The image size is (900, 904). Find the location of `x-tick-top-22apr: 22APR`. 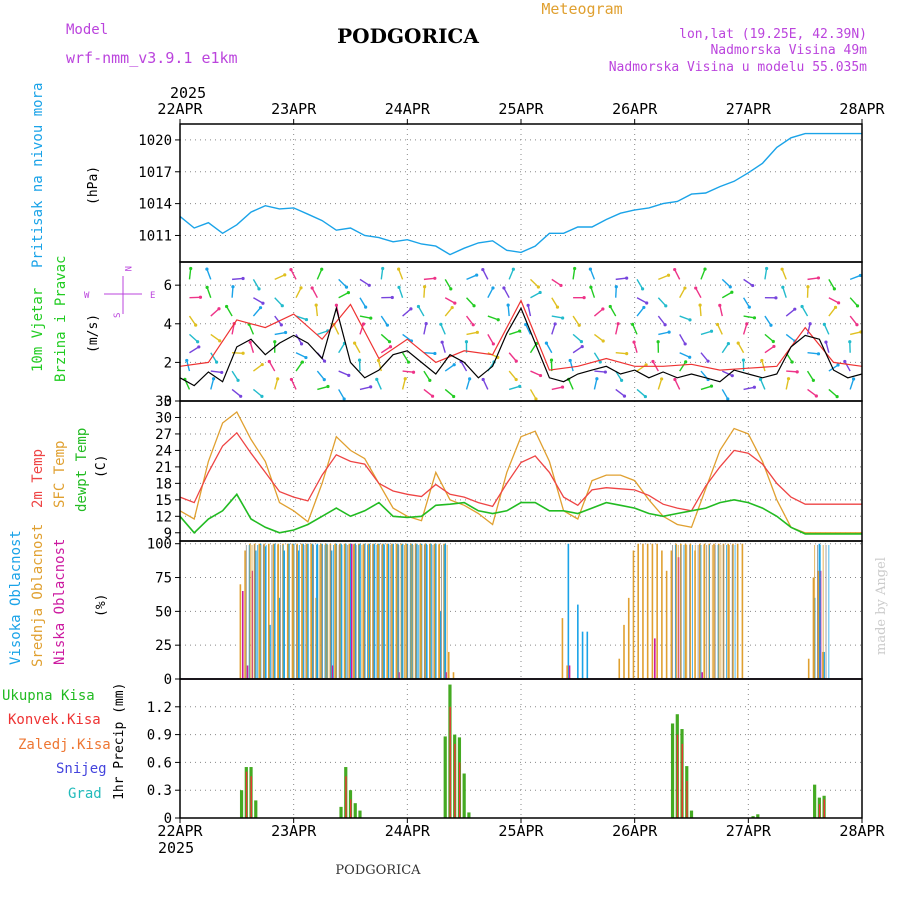

x-tick-top-22apr: 22APR is located at coordinates (180, 109).